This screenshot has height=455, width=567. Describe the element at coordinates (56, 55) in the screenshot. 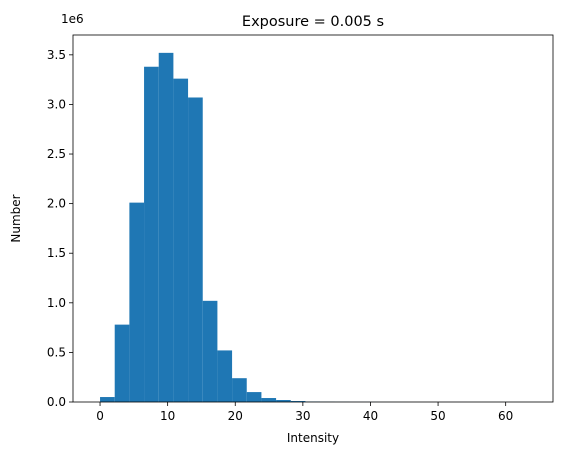

I see `y-tick-label: 3.5` at that location.